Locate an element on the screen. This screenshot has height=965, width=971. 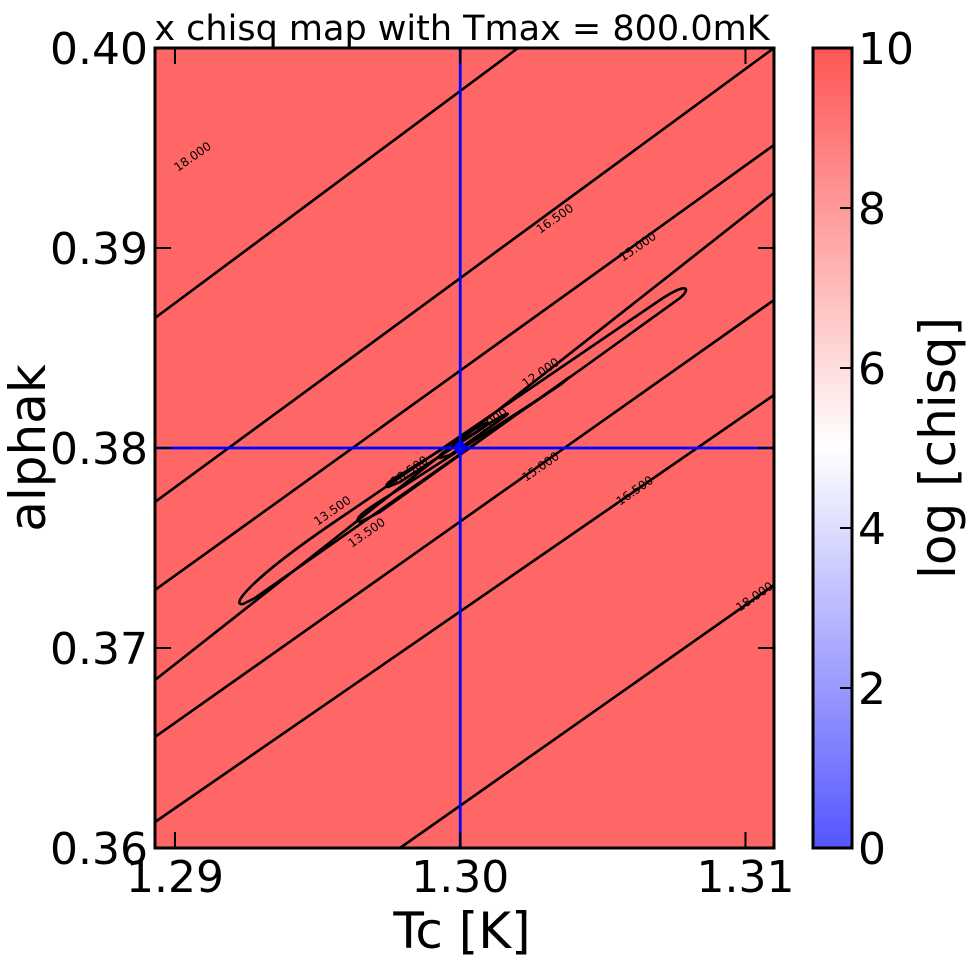
y-axis-label: alphak is located at coordinates (28, 448).